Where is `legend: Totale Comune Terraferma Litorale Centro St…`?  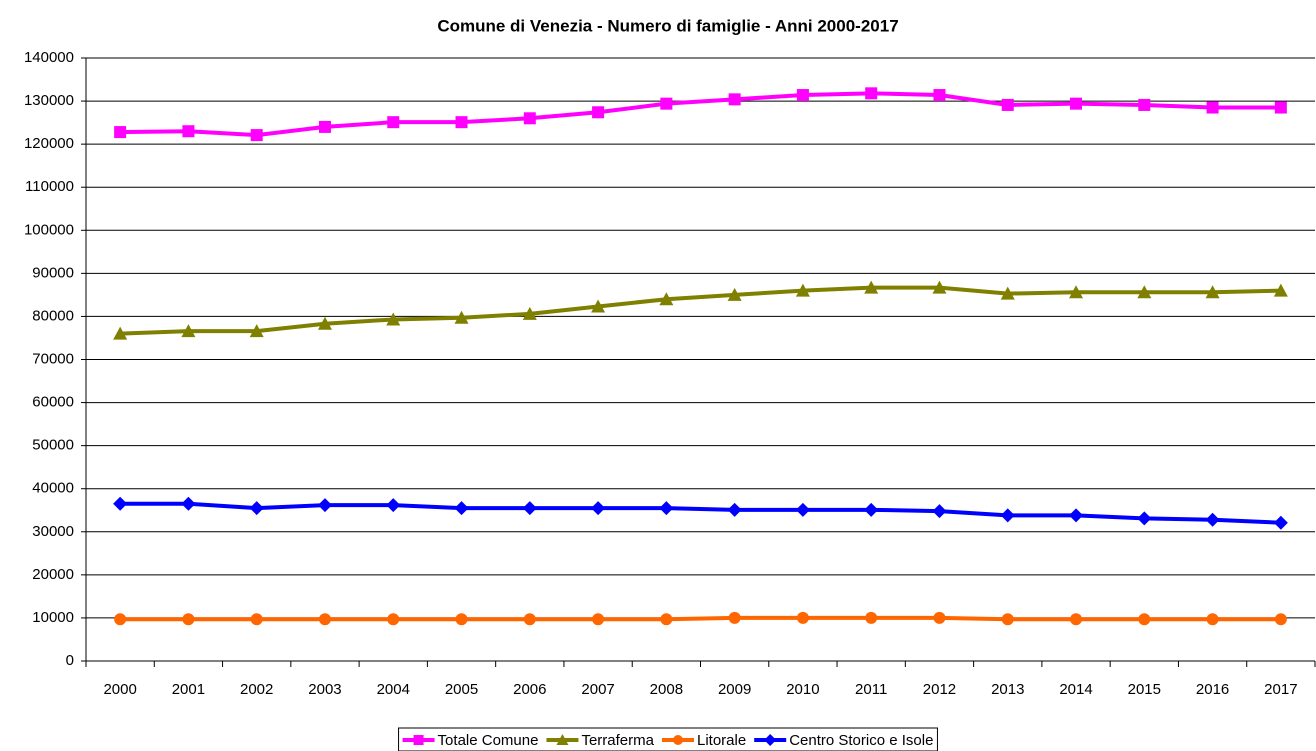 legend: Totale Comune Terraferma Litorale Centro St… is located at coordinates (668, 739).